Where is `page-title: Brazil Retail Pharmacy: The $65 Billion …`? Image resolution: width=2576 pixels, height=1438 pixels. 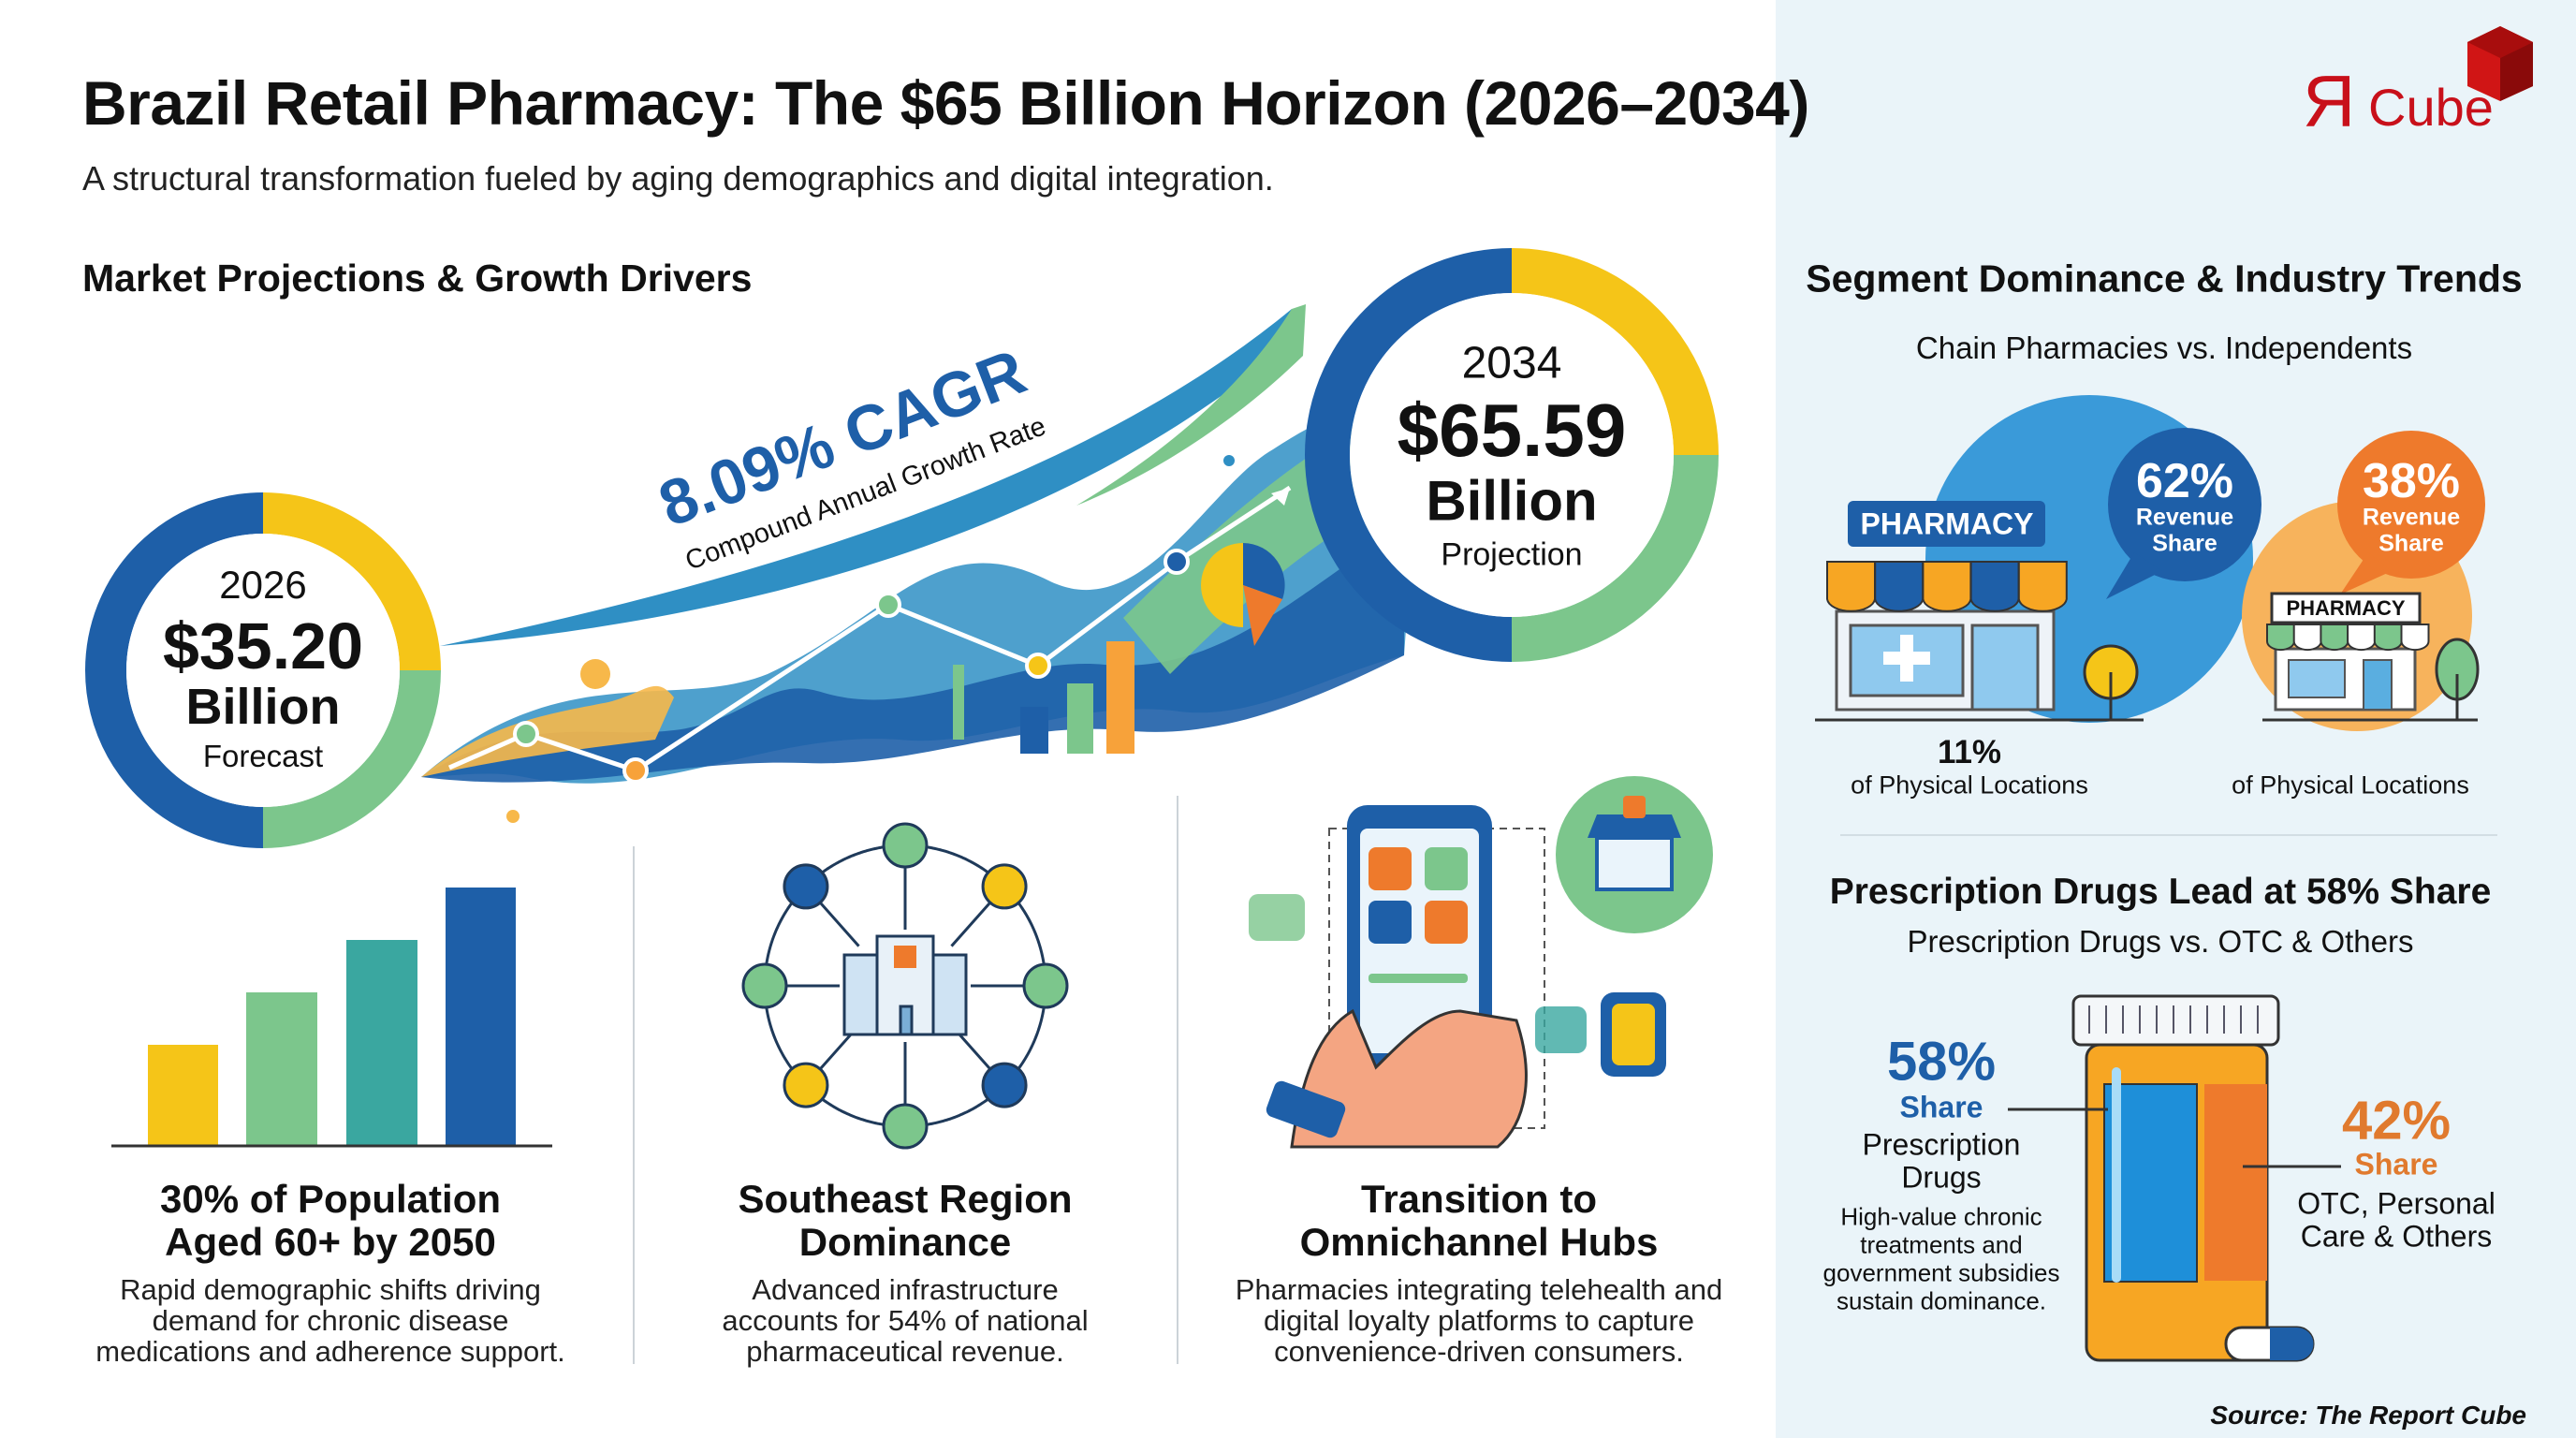 page-title: Brazil Retail Pharmacy: The $65 Billion … is located at coordinates (945, 103).